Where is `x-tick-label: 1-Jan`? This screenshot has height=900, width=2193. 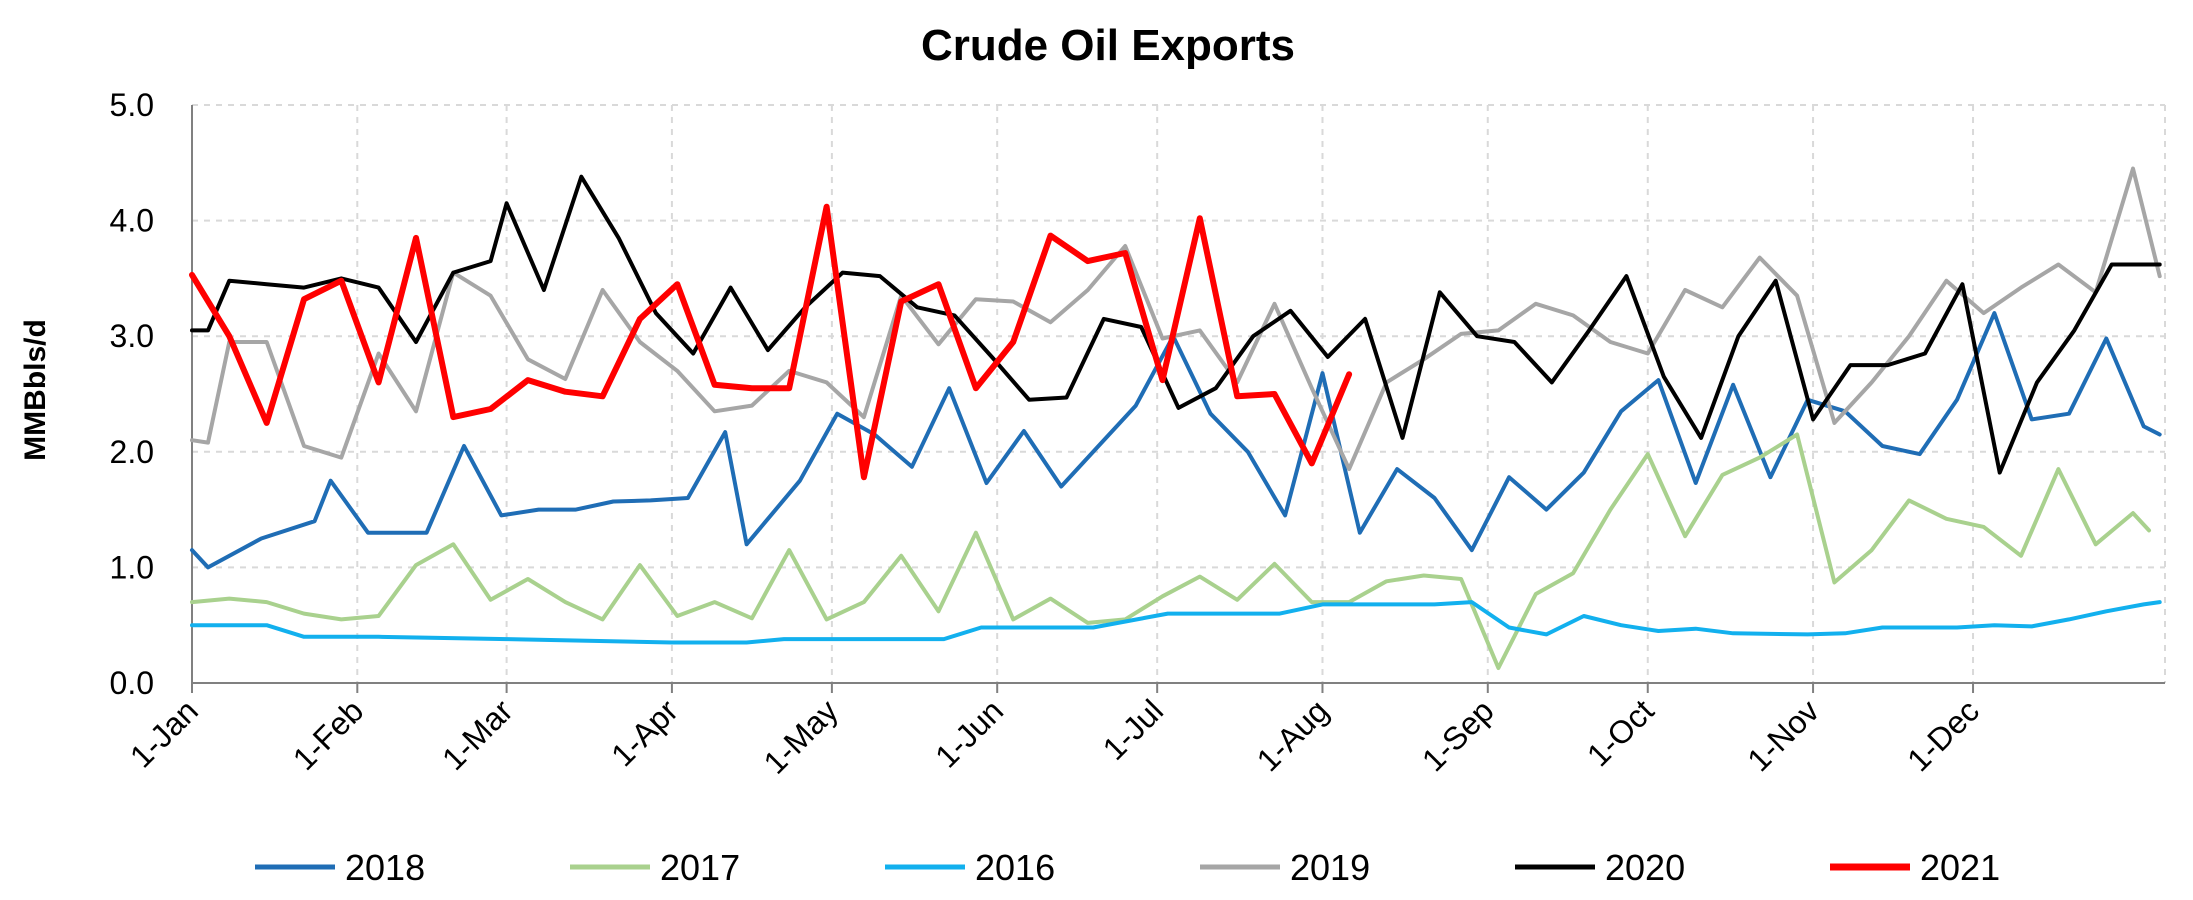
x-tick-label: 1-Jan is located at coordinates (164, 733).